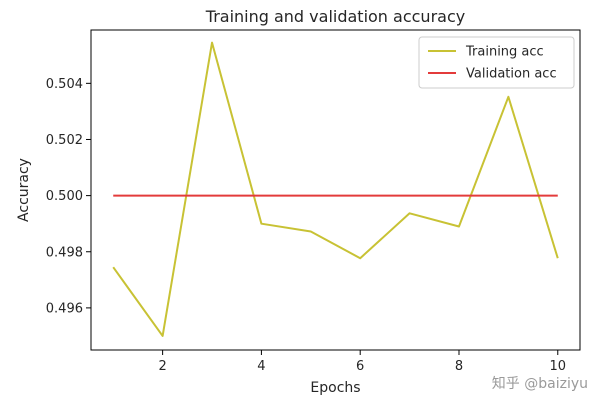 The height and width of the screenshot is (411, 600). I want to click on y-tick-label: 0.502, so click(64, 140).